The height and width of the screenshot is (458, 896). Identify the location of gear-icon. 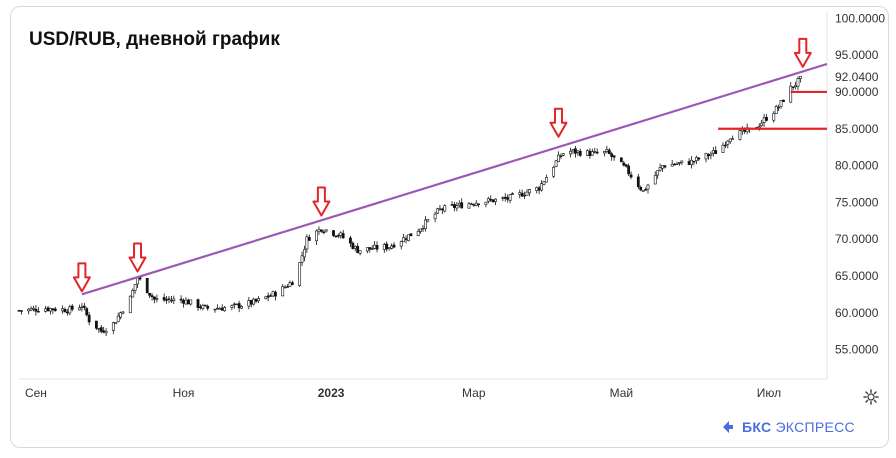
(871, 397).